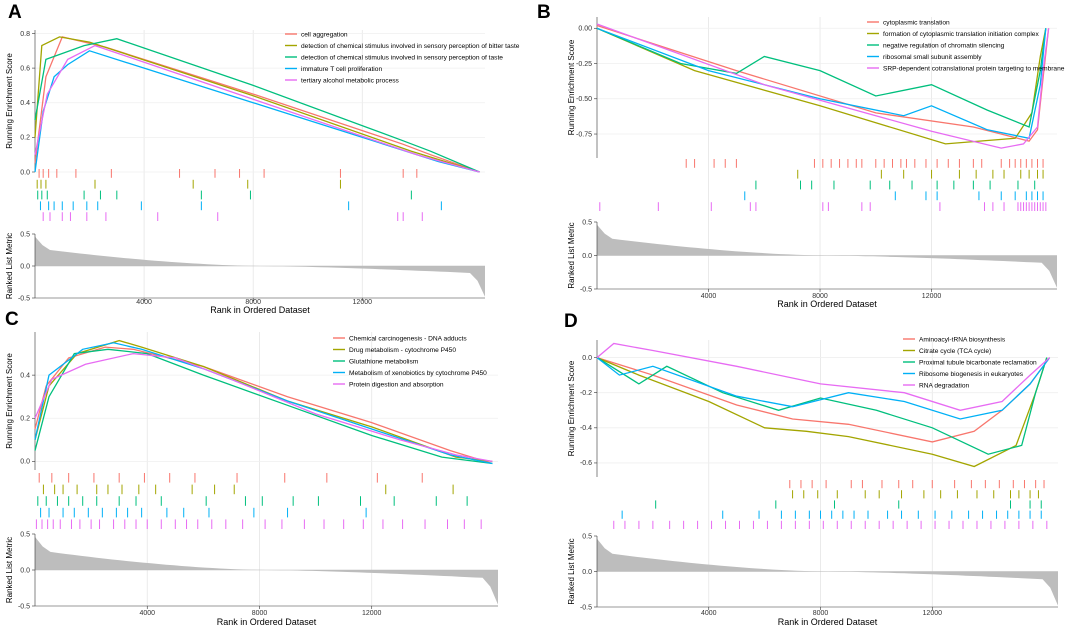  I want to click on legend-label: Proximal tubule bicarbonate reclamation, so click(978, 362).